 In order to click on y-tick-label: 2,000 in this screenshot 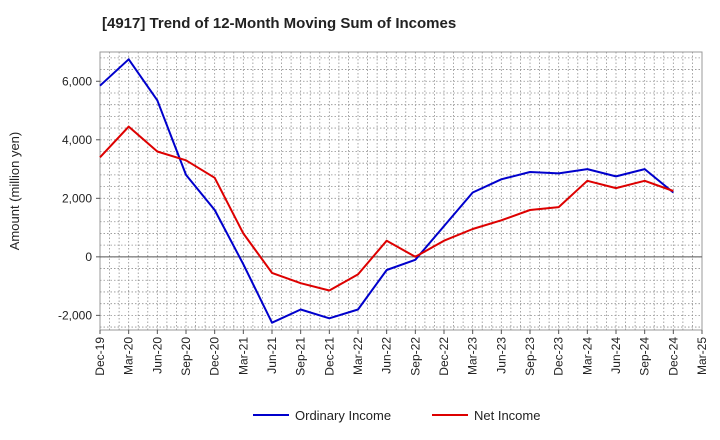, I will do `click(77, 198)`.